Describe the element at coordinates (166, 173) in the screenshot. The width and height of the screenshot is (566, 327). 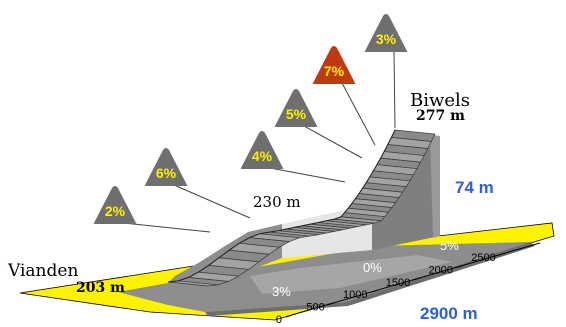
I see `gradient-sign-label: 6%` at that location.